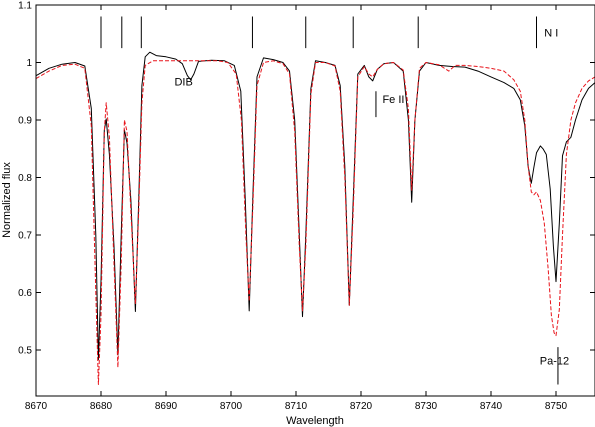 The image size is (595, 427). Describe the element at coordinates (315, 421) in the screenshot. I see `x-axis-title: Wavelength` at that location.